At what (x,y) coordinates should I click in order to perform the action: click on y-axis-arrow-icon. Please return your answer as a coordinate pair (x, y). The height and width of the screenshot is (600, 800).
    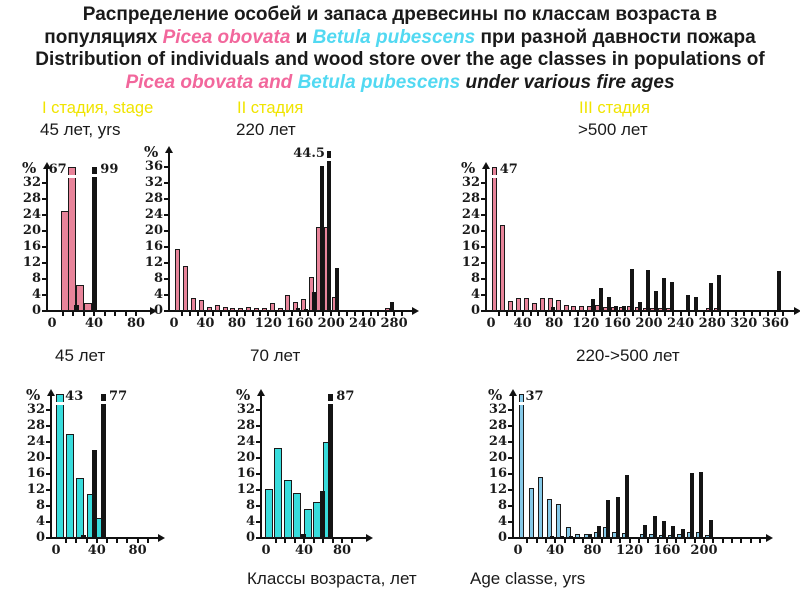
    Looking at the image, I should click on (261, 392).